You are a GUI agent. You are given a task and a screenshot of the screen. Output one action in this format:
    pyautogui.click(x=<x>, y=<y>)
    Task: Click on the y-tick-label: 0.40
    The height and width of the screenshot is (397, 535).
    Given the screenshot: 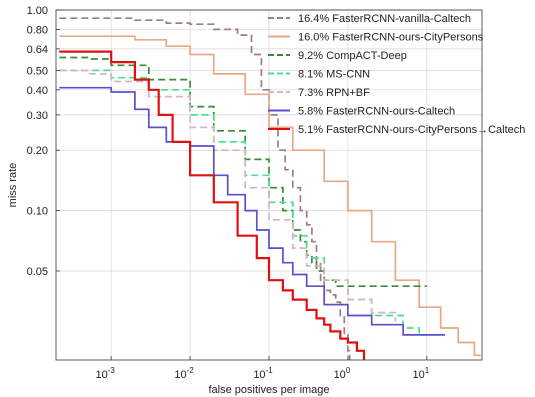 What is the action you would take?
    pyautogui.click(x=37, y=91)
    